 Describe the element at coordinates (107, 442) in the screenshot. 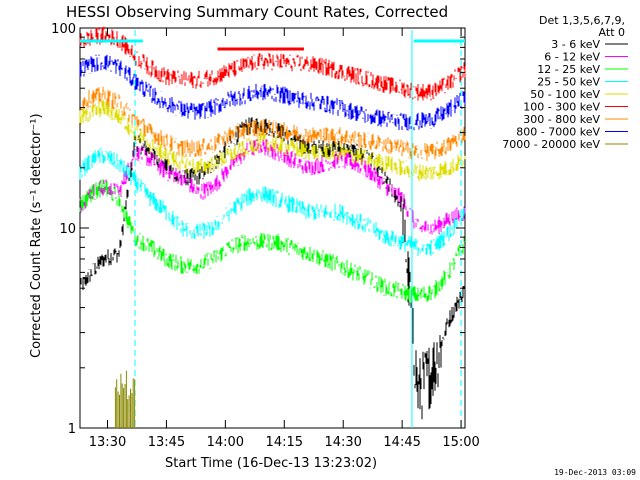

I see `x-tick-label-0: 13:30` at that location.